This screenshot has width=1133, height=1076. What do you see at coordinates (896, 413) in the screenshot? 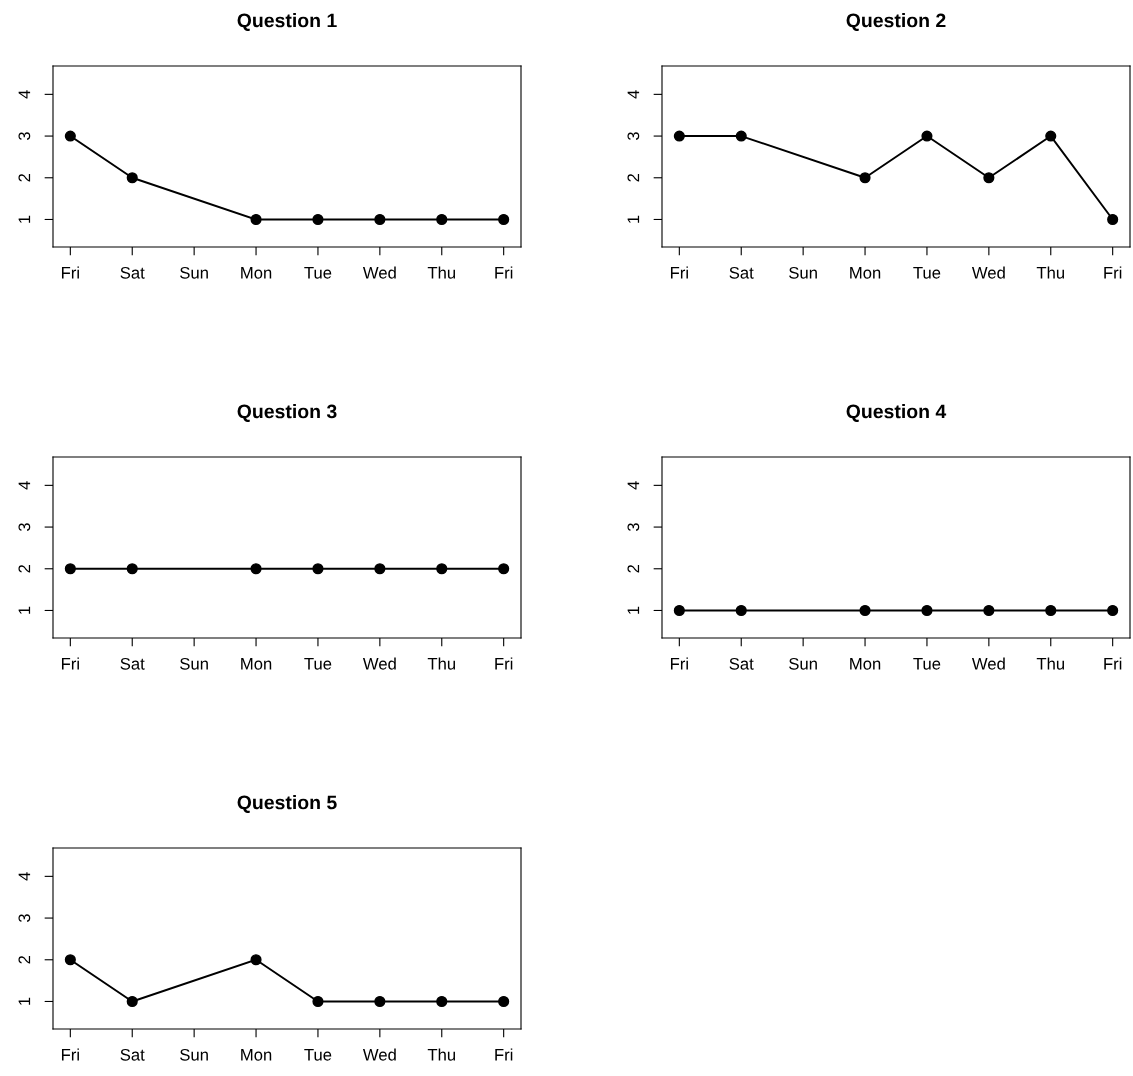
I see `chart-title: Question 4` at bounding box center [896, 413].